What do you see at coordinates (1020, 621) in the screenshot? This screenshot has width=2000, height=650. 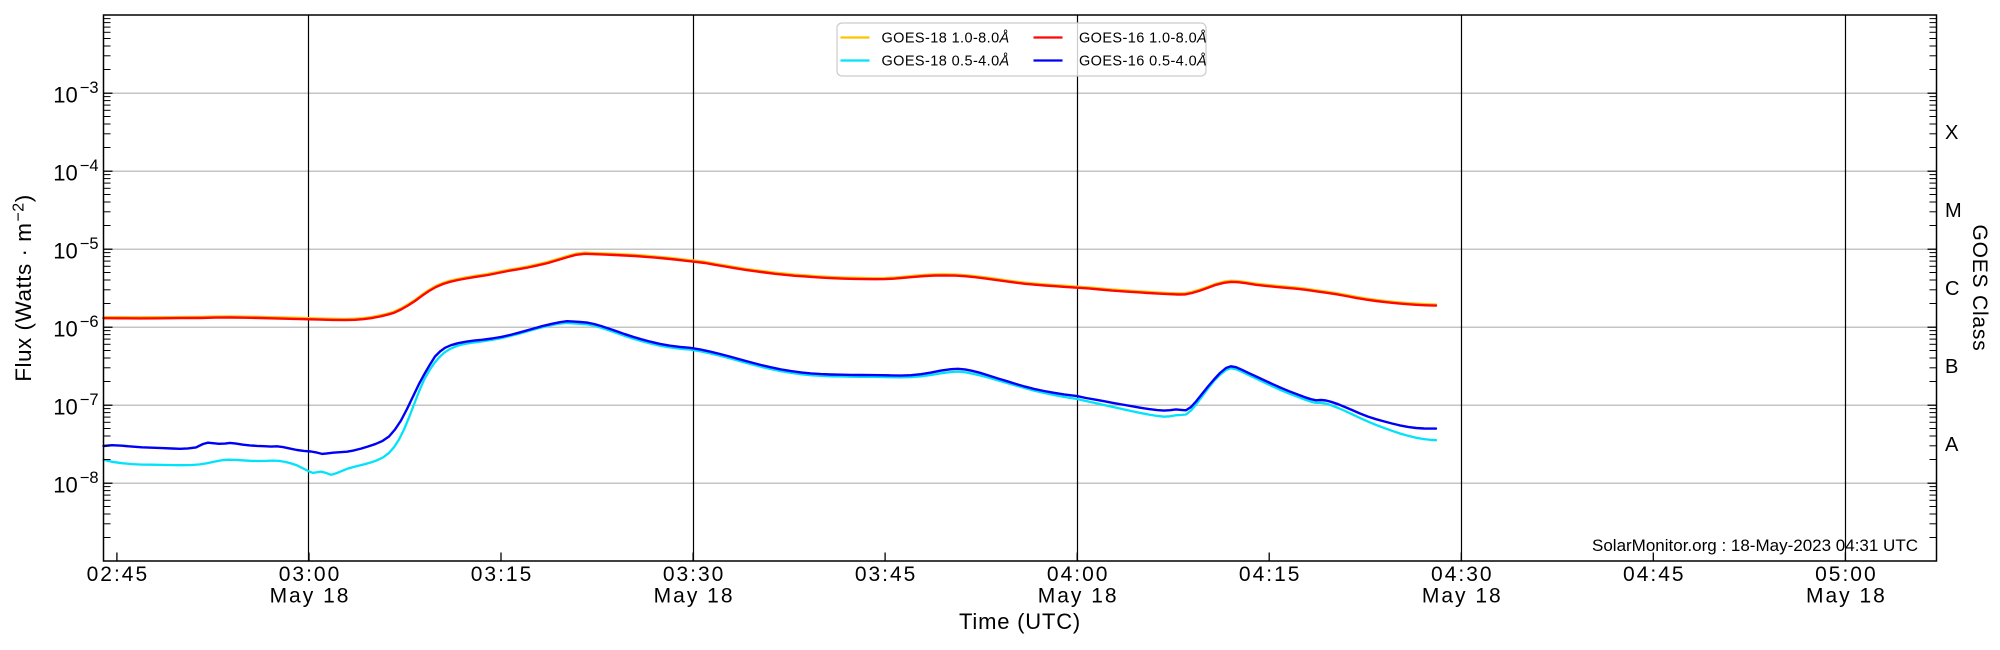 I see `svg-text: Time (UTC)` at bounding box center [1020, 621].